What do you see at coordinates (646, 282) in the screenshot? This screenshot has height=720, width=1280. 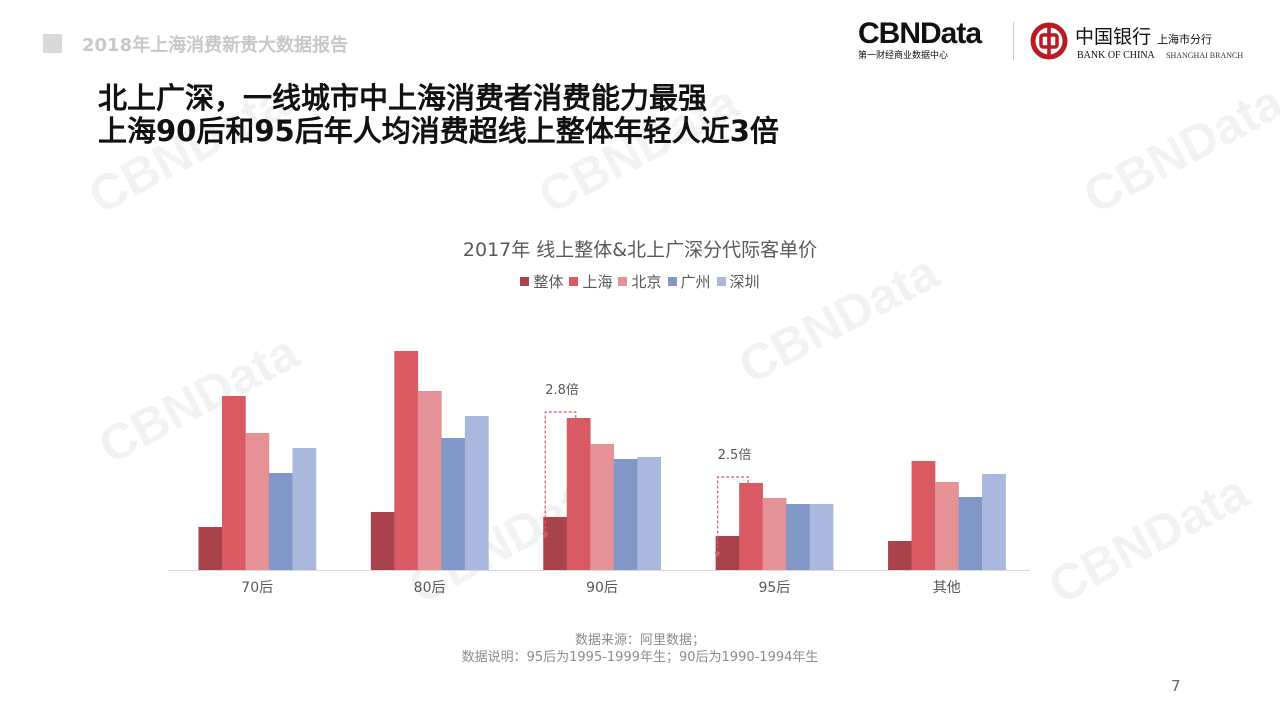 I see `legend-label: 北京` at bounding box center [646, 282].